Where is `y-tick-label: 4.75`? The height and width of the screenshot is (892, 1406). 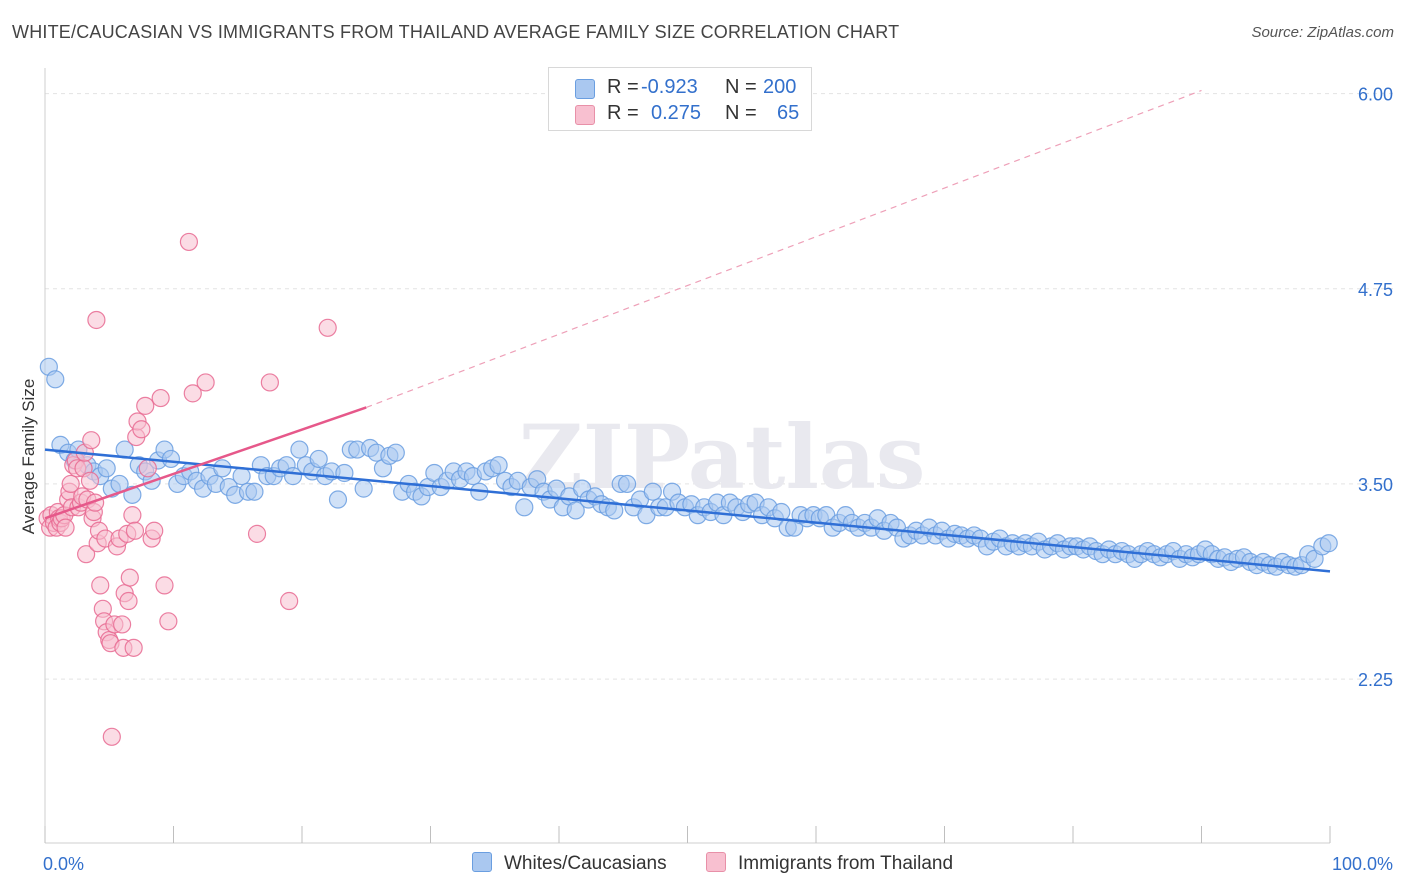
y-tick-label: 4.75 is located at coordinates (1375, 290).